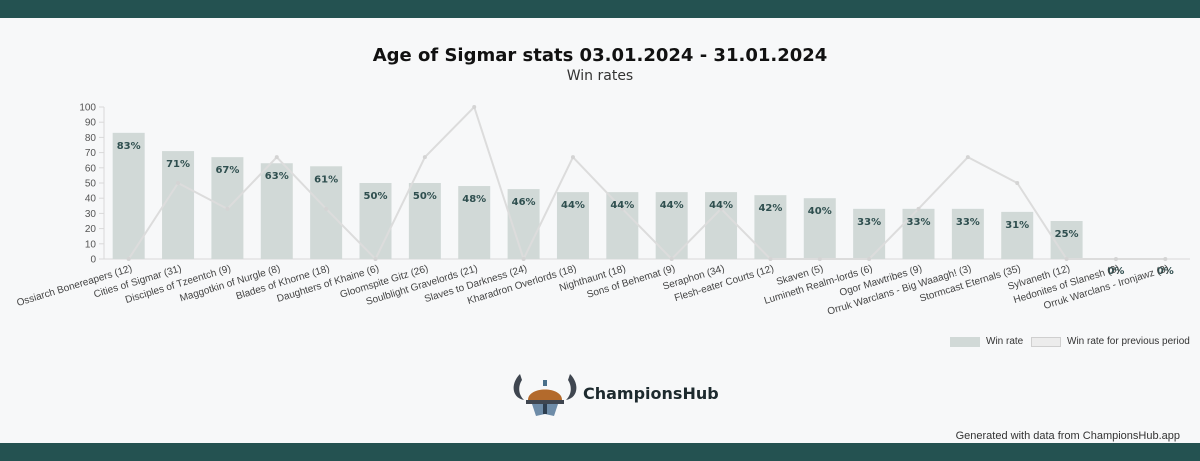  Describe the element at coordinates (600, 452) in the screenshot. I see `bottom-frame-bar` at that location.